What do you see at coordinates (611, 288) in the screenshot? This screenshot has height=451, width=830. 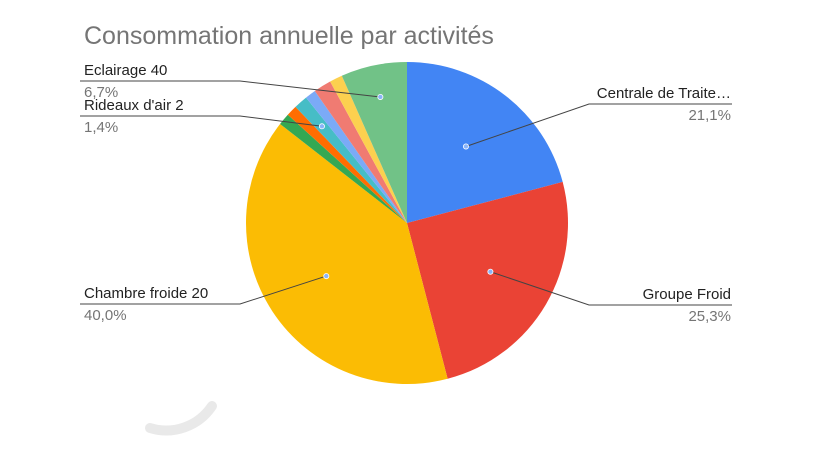 I see `leader-line-groupe-froid` at bounding box center [611, 288].